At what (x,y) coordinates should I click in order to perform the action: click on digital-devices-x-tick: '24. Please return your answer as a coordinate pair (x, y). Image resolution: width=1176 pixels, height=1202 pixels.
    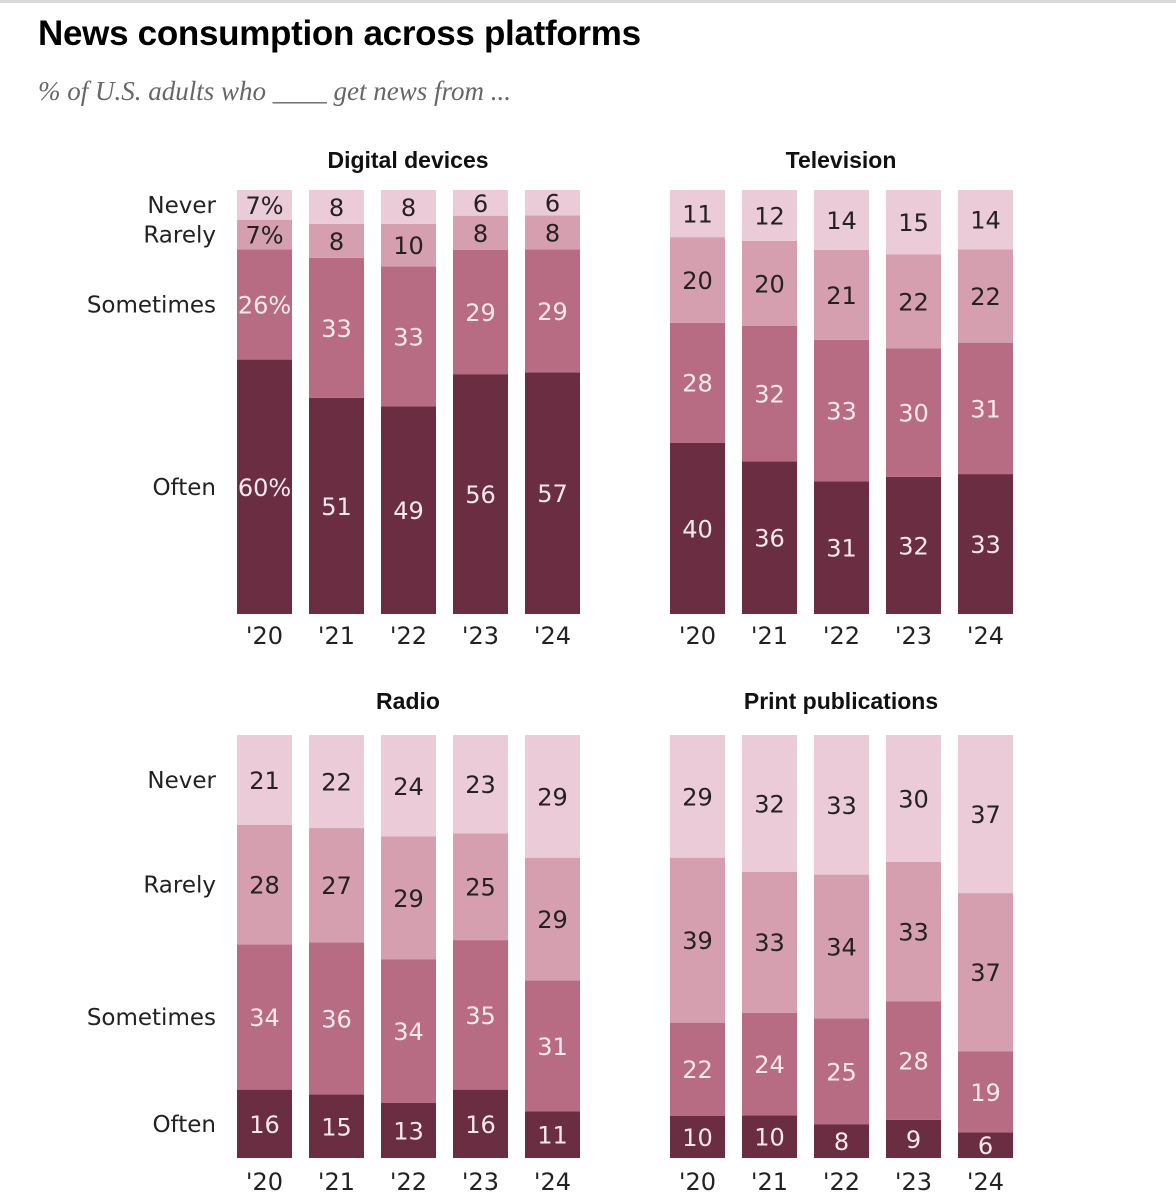
    Looking at the image, I should click on (552, 636).